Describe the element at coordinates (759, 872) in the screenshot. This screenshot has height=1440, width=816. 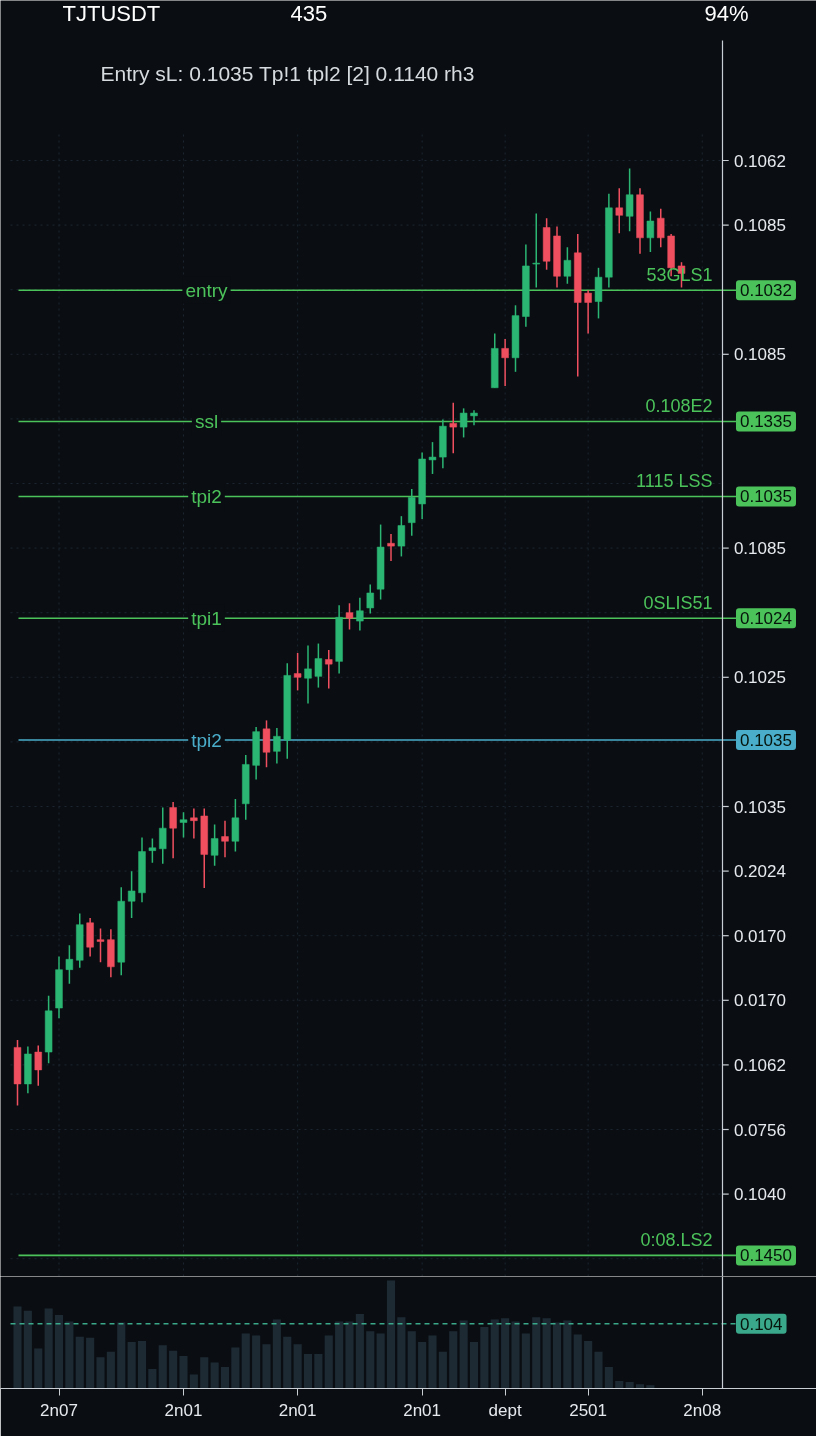
I see `text: 0.2024` at that location.